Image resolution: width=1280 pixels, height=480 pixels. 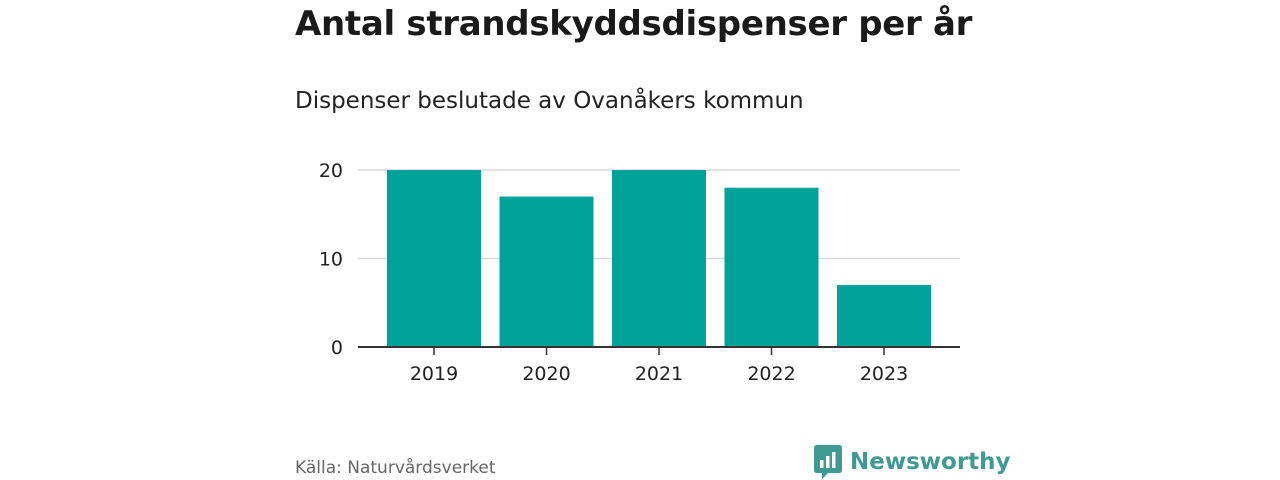 What do you see at coordinates (828, 462) in the screenshot?
I see `bar-chart-speech-bubble-icon` at bounding box center [828, 462].